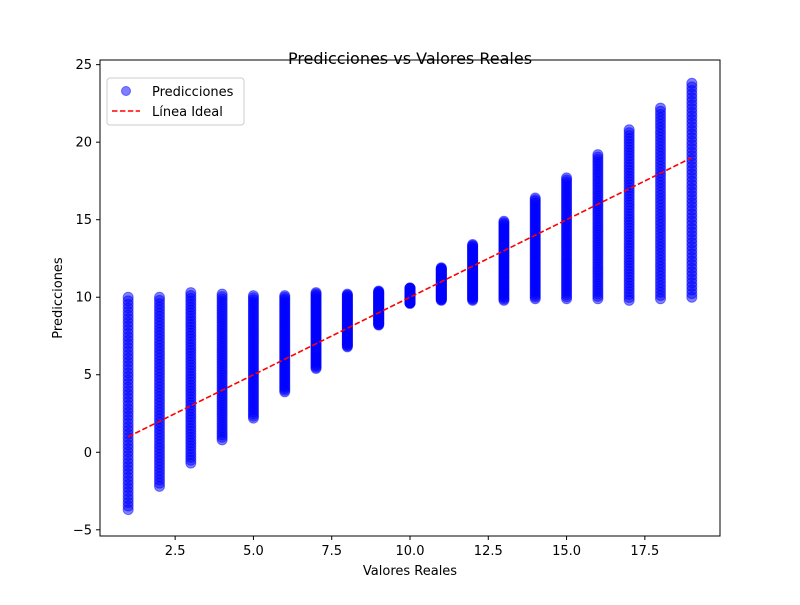 Image resolution: width=800 pixels, height=605 pixels. I want to click on legend-marker-predicciones, so click(126, 91).